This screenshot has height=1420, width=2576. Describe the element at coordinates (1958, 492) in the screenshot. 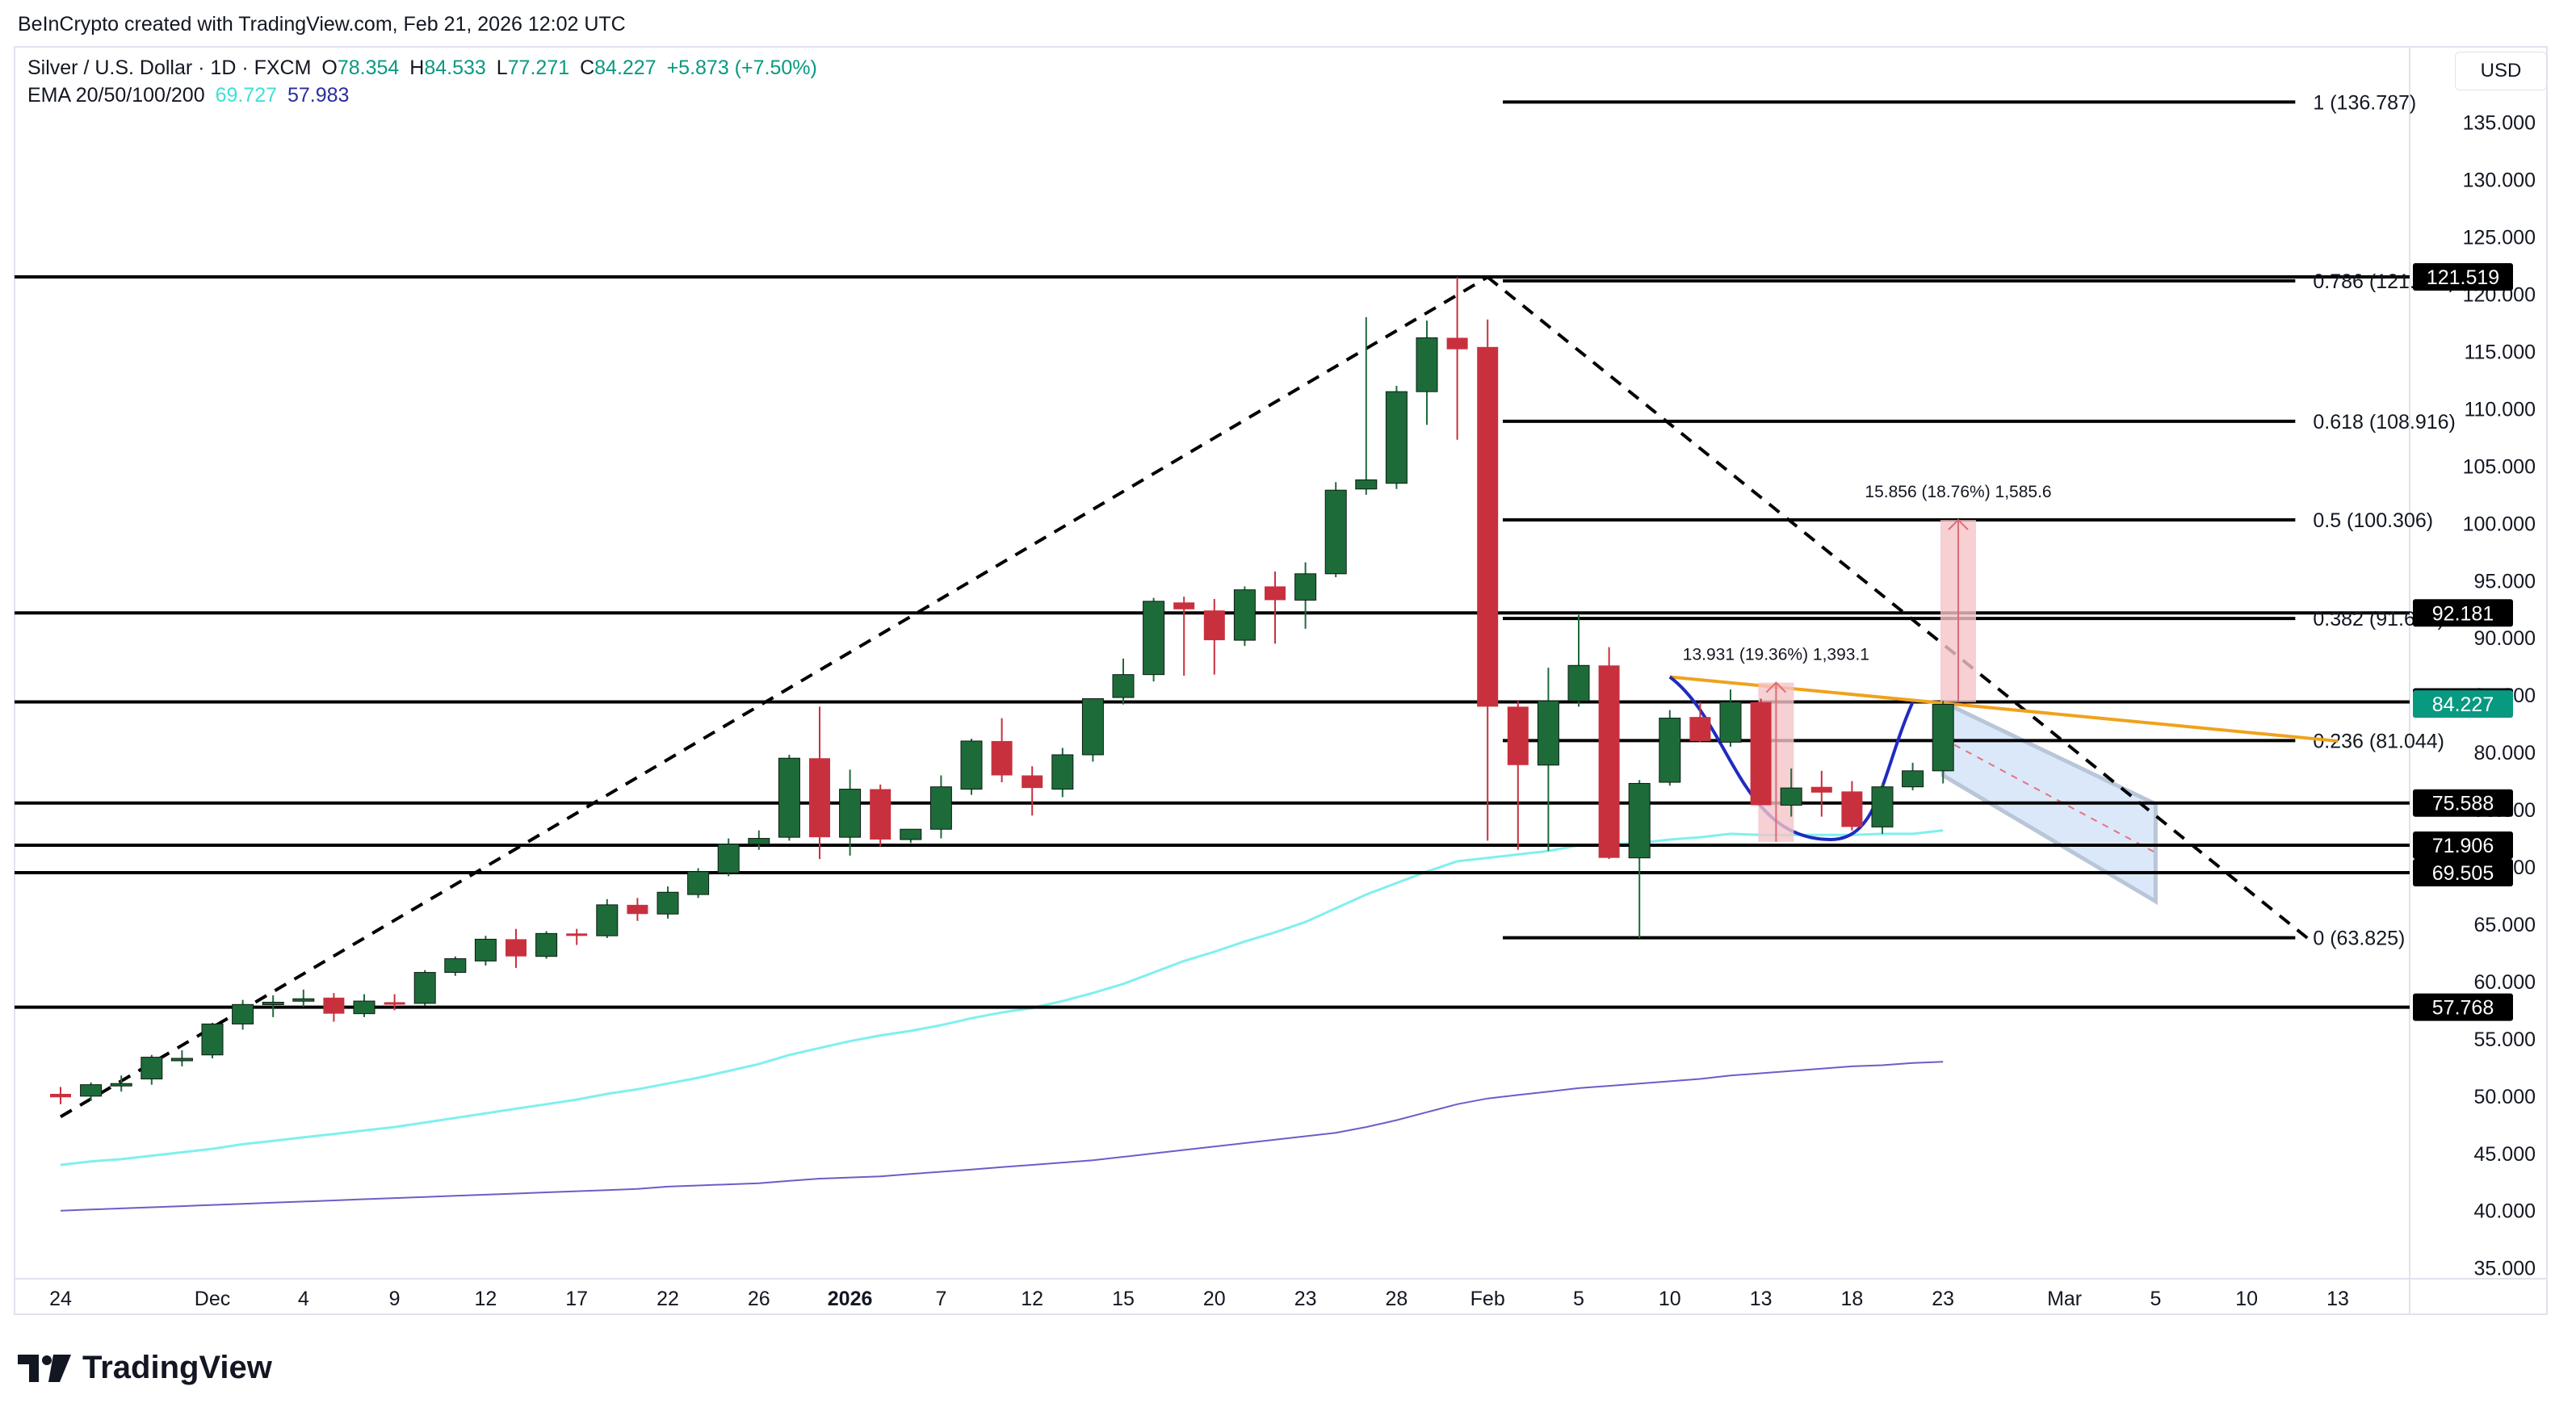

I see `measure-label: 15.856 (18.76%) 1,585.6` at that location.